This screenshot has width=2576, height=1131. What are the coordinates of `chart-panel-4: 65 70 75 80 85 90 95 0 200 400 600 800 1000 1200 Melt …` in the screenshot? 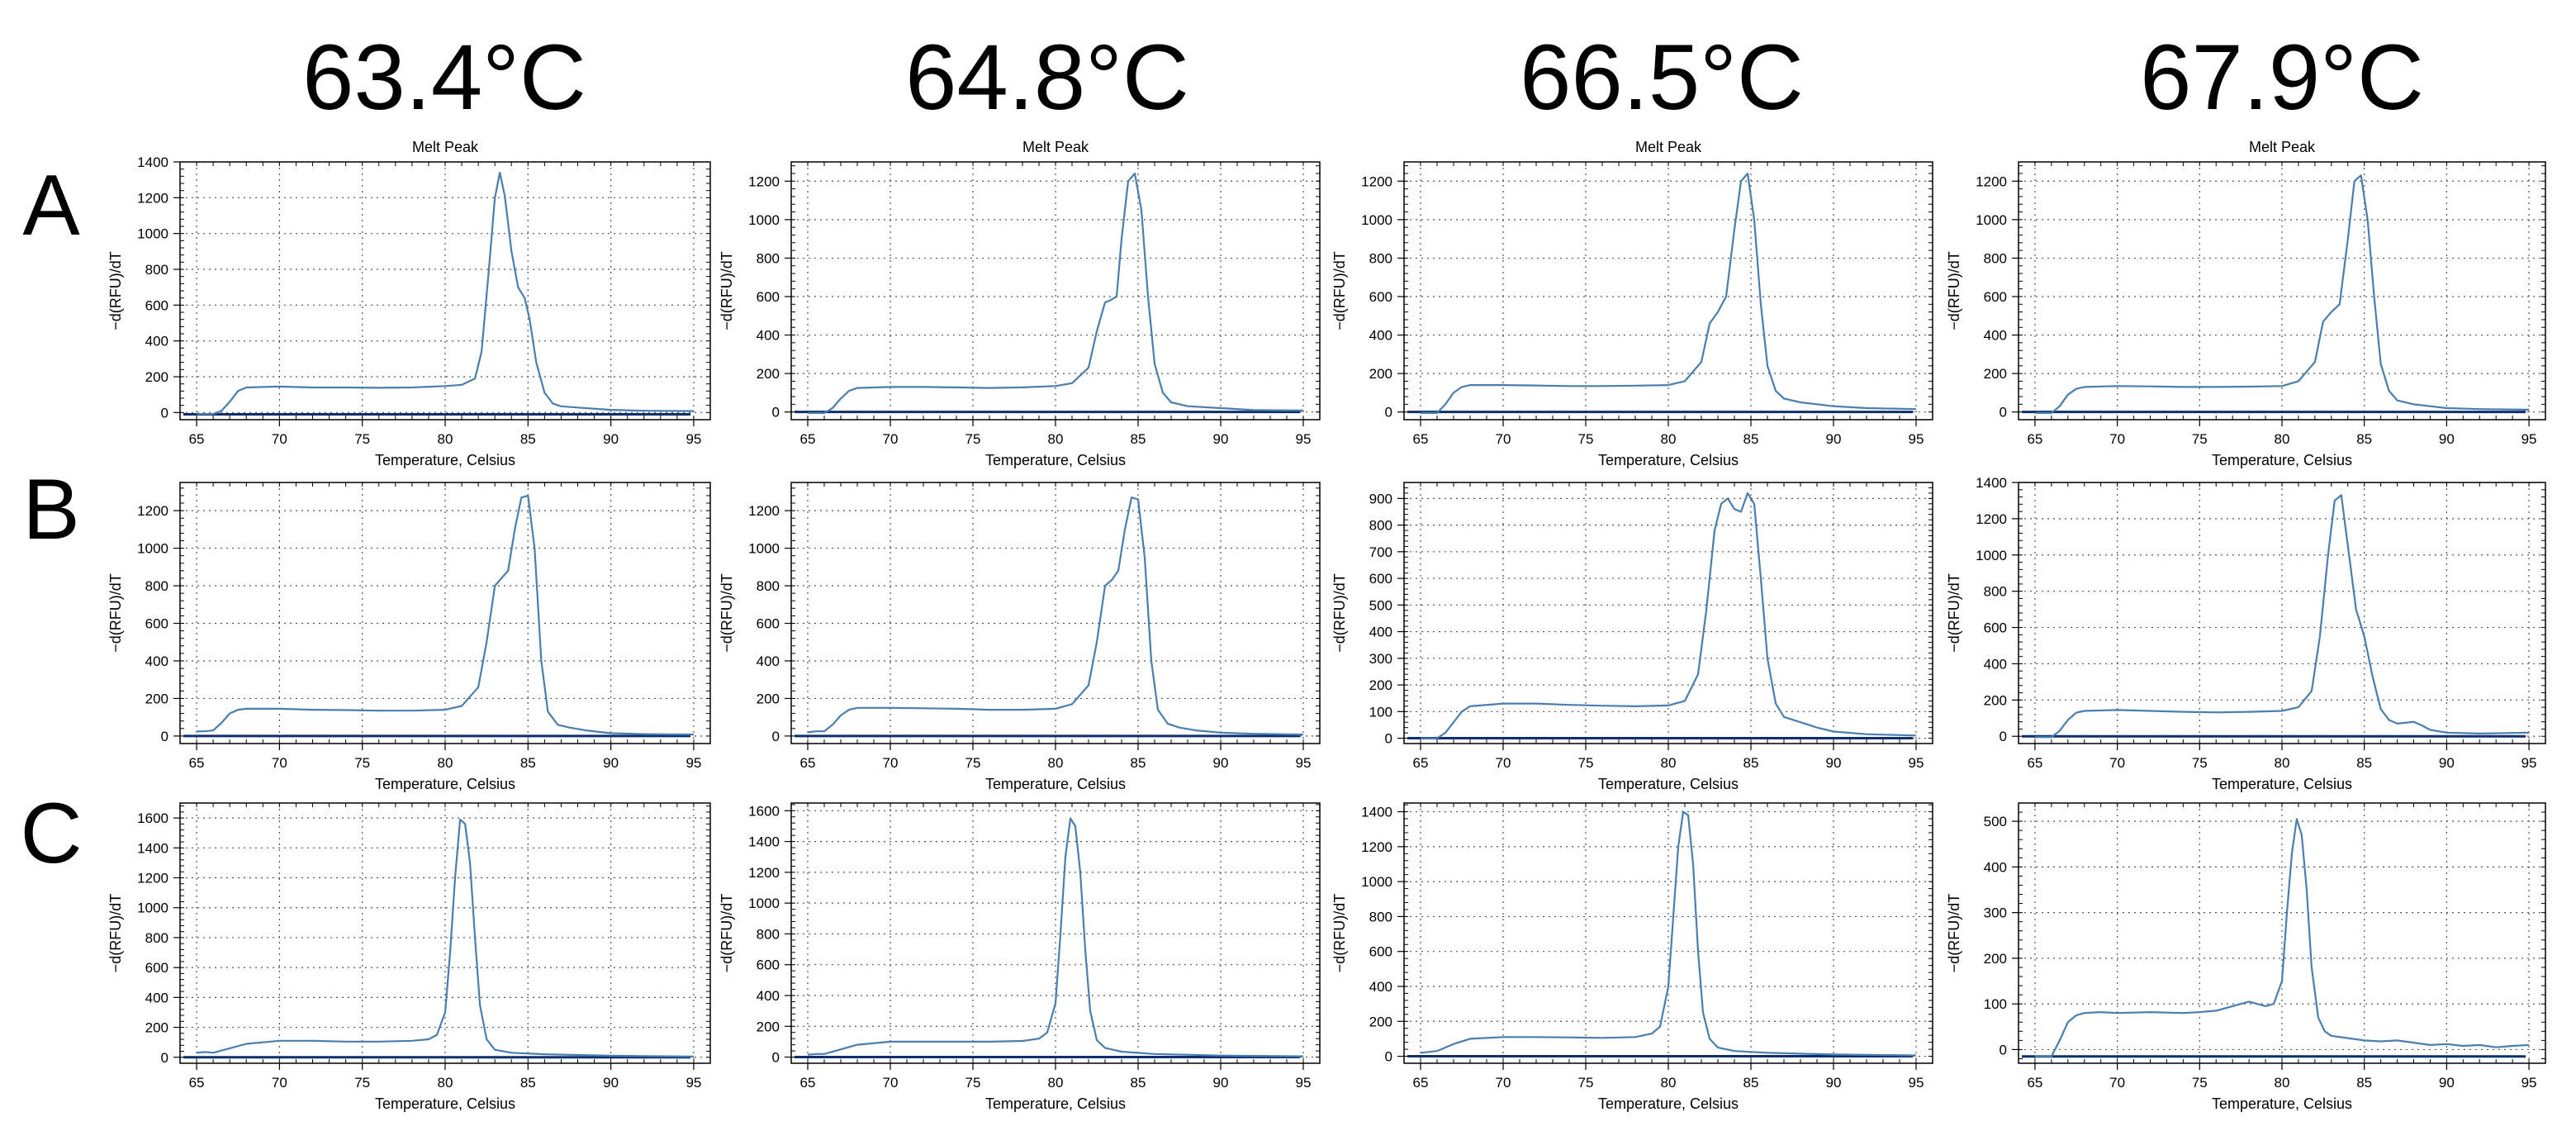 It's located at (2246, 303).